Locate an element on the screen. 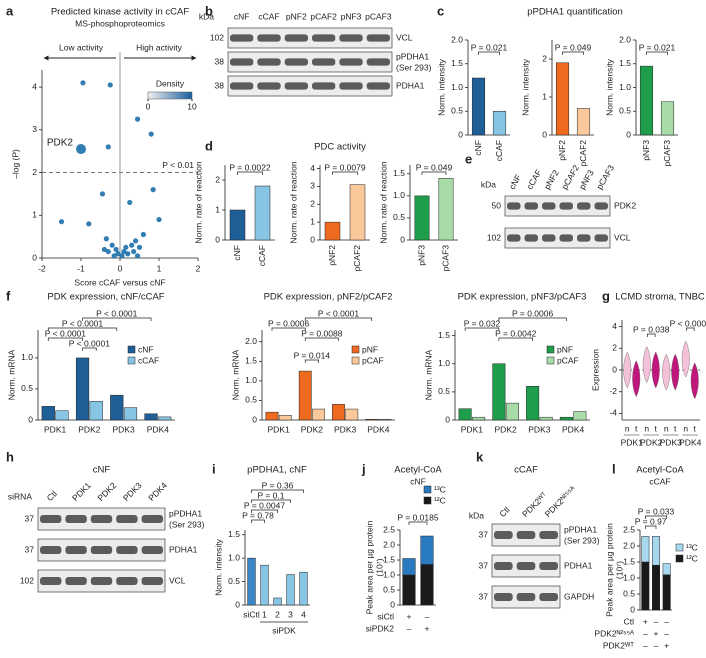 This screenshot has height=658, width=706. row-label: VCL is located at coordinates (404, 37).